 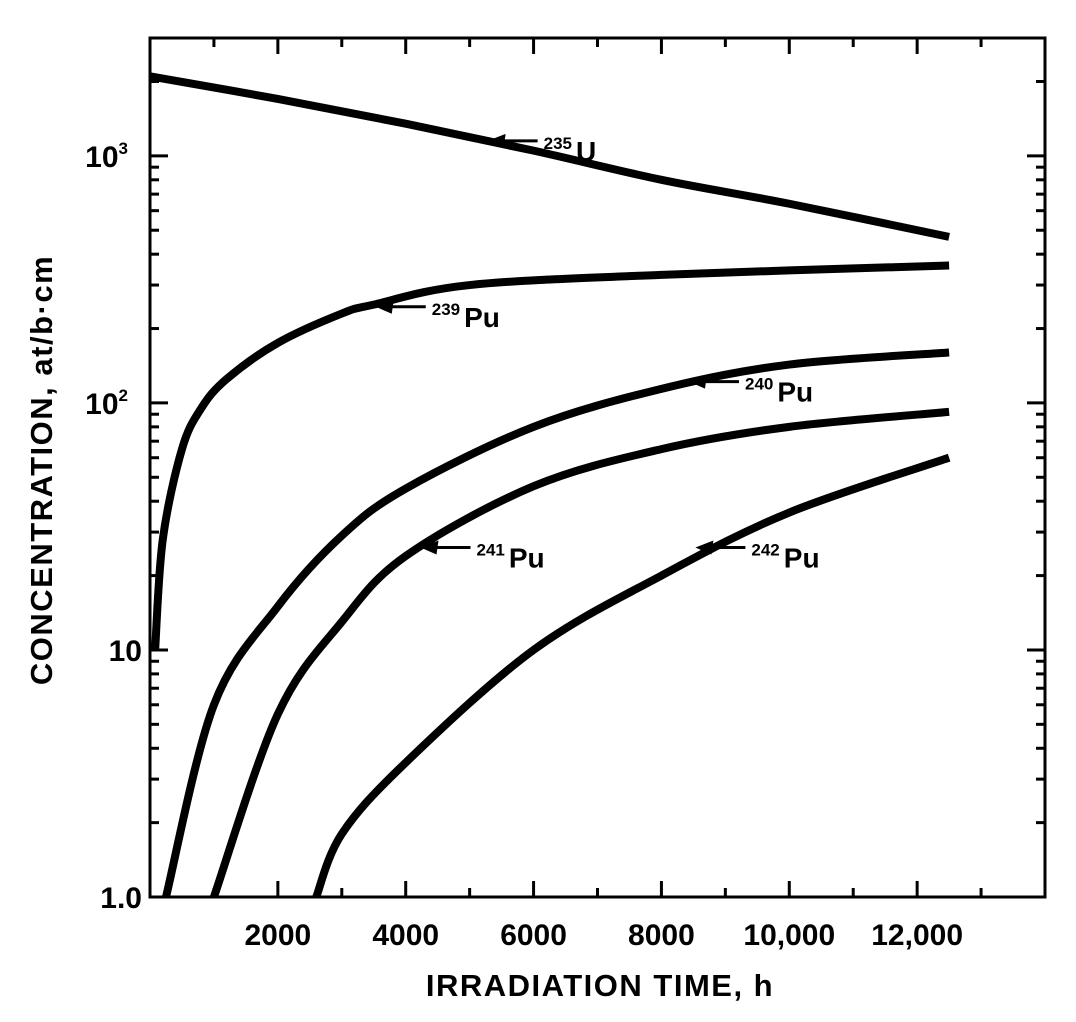 I want to click on x-tick-label: 6000, so click(x=533, y=935).